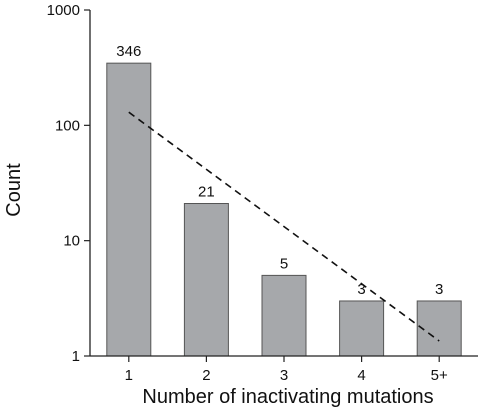 This screenshot has width=486, height=414. Describe the element at coordinates (67, 125) in the screenshot. I see `y-tick-label: 100` at that location.